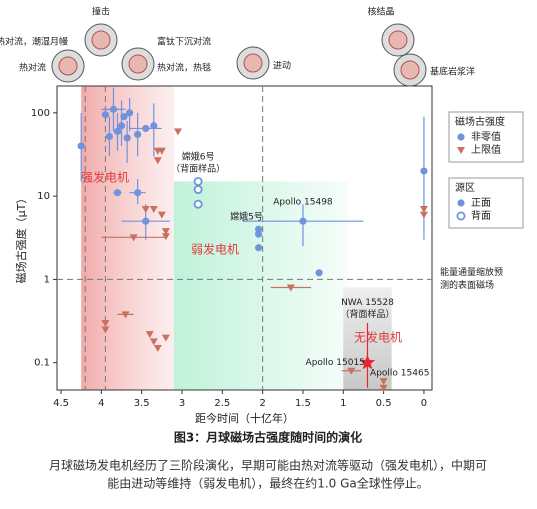  What do you see at coordinates (101, 403) in the screenshot?
I see `x-tick-label: 4` at bounding box center [101, 403].